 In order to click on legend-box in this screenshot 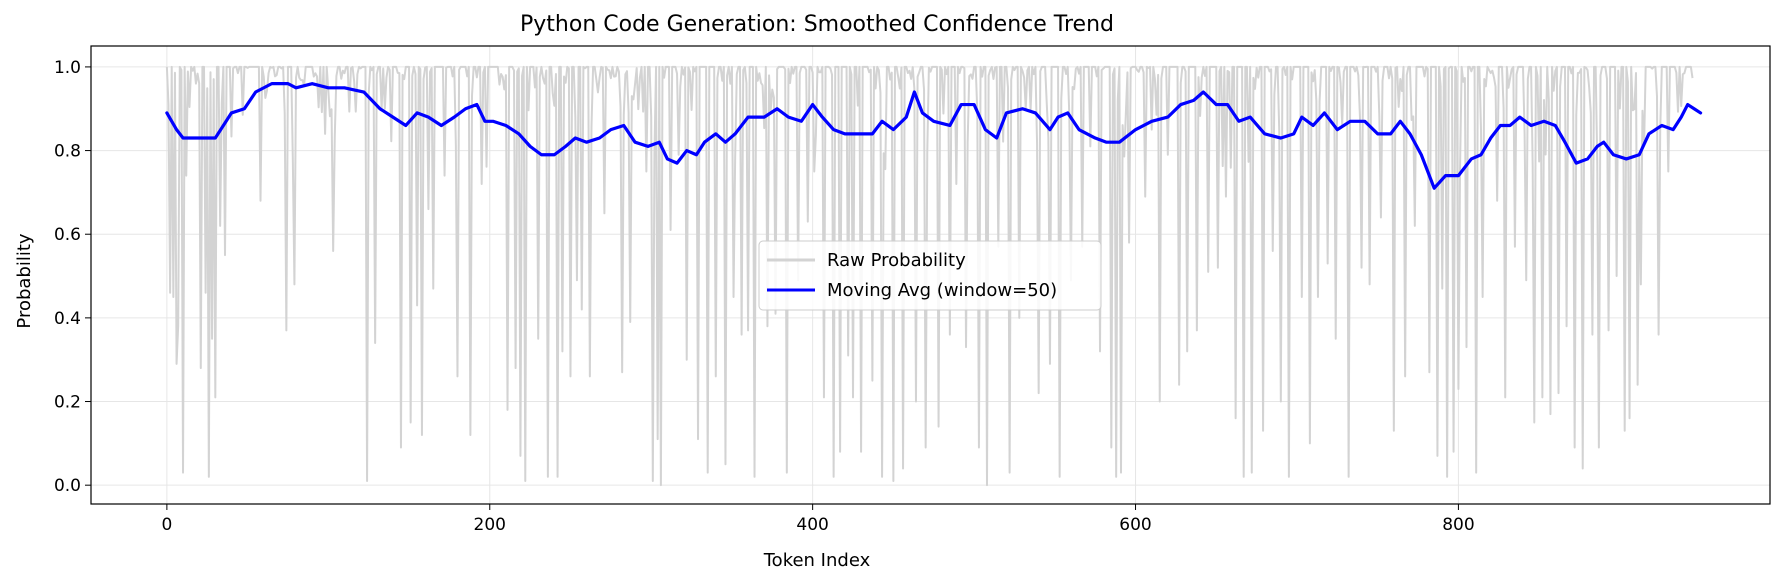, I will do `click(930, 275)`.